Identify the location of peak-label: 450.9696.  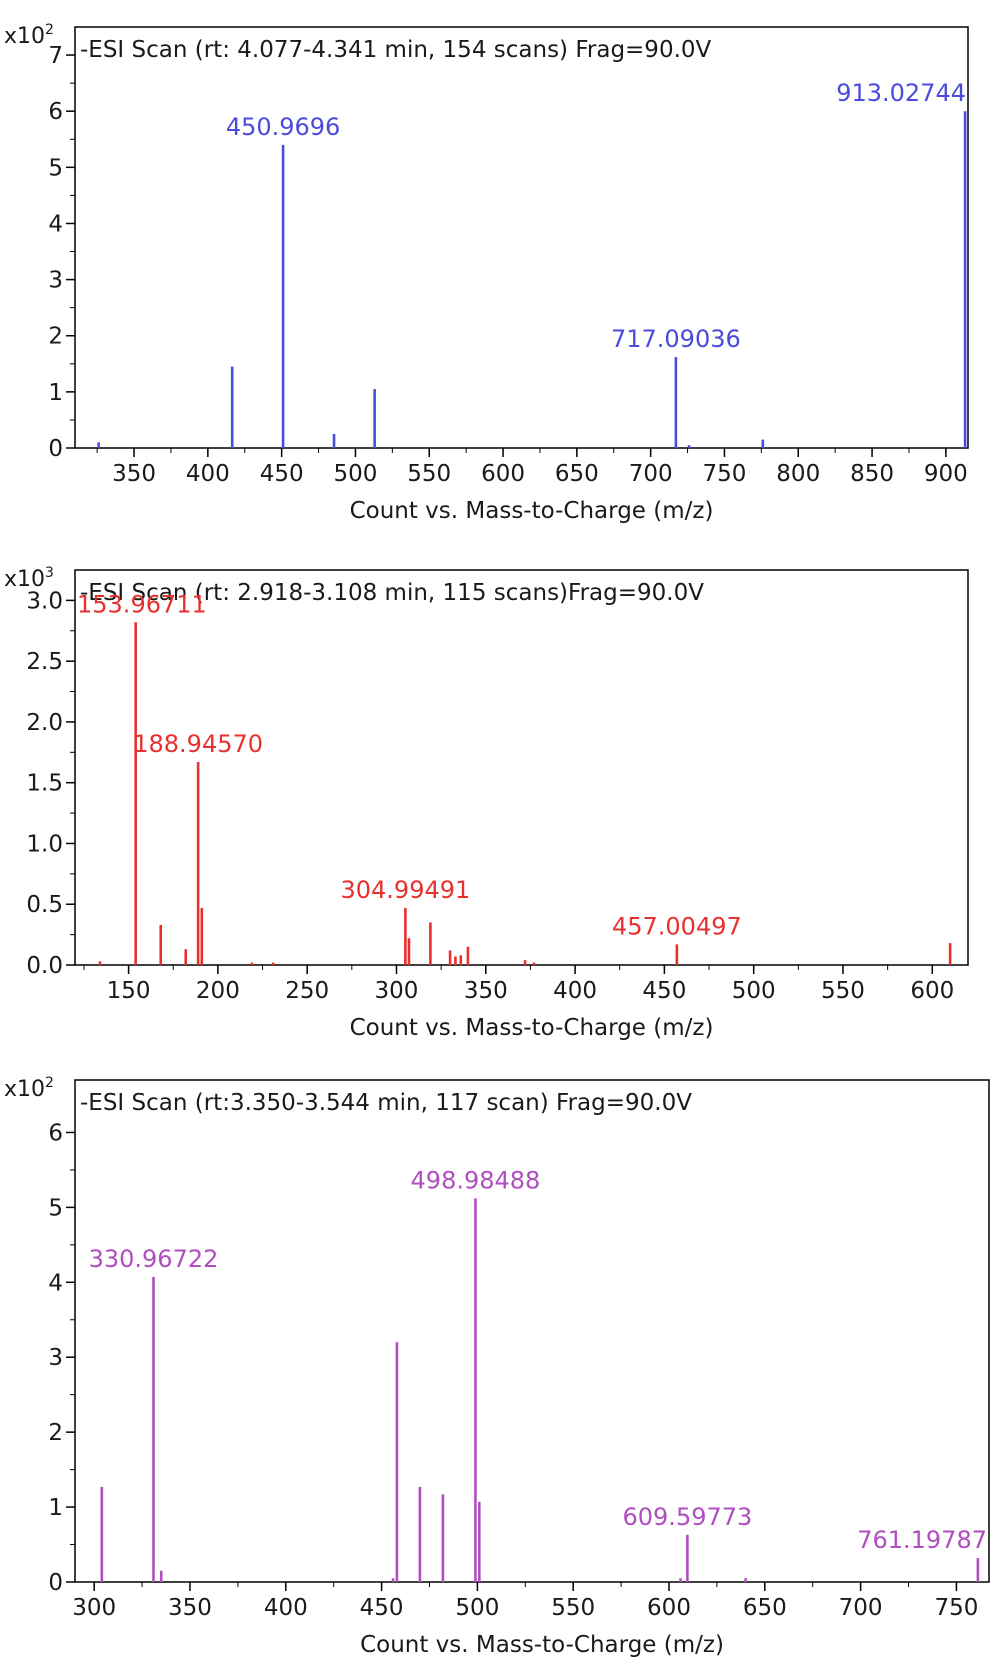
(283, 127).